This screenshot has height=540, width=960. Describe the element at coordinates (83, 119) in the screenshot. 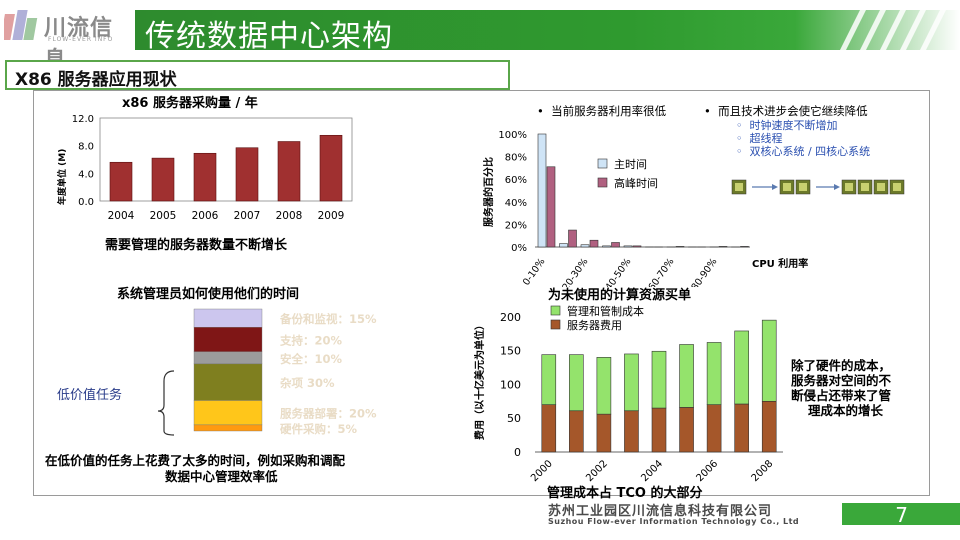

I see `y-tick-label: 12.0` at that location.